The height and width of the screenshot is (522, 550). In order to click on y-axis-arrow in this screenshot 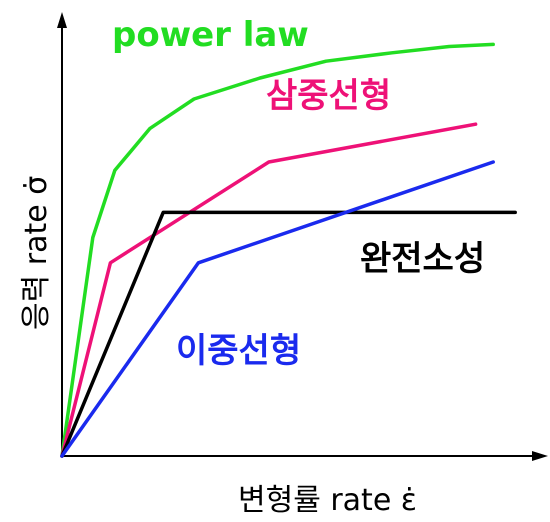, I will do `click(62, 20)`.